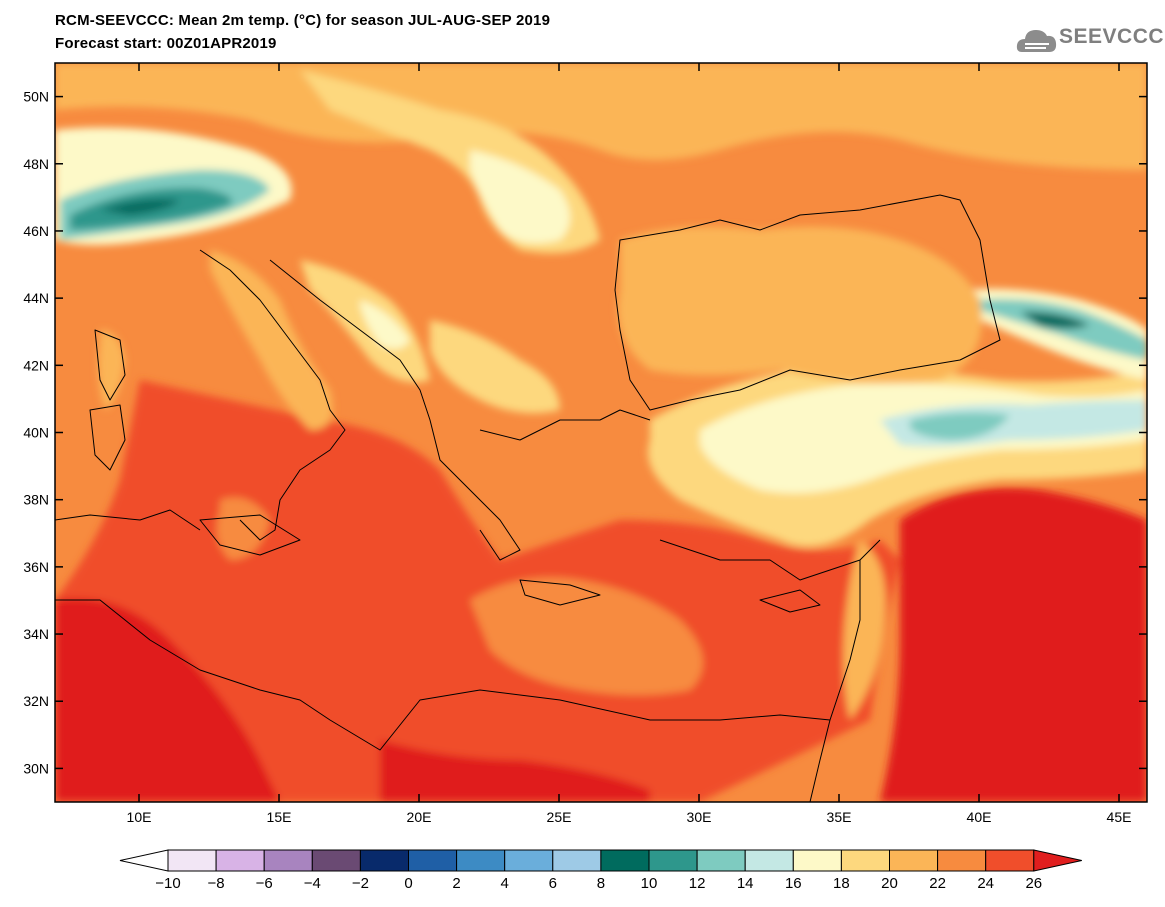 The width and height of the screenshot is (1165, 907). I want to click on colorbar-labels: −10 −8 −6 −4 −2 0 2 4 6 8 10 12 14 16 18 20 22 24 26, so click(598, 883).